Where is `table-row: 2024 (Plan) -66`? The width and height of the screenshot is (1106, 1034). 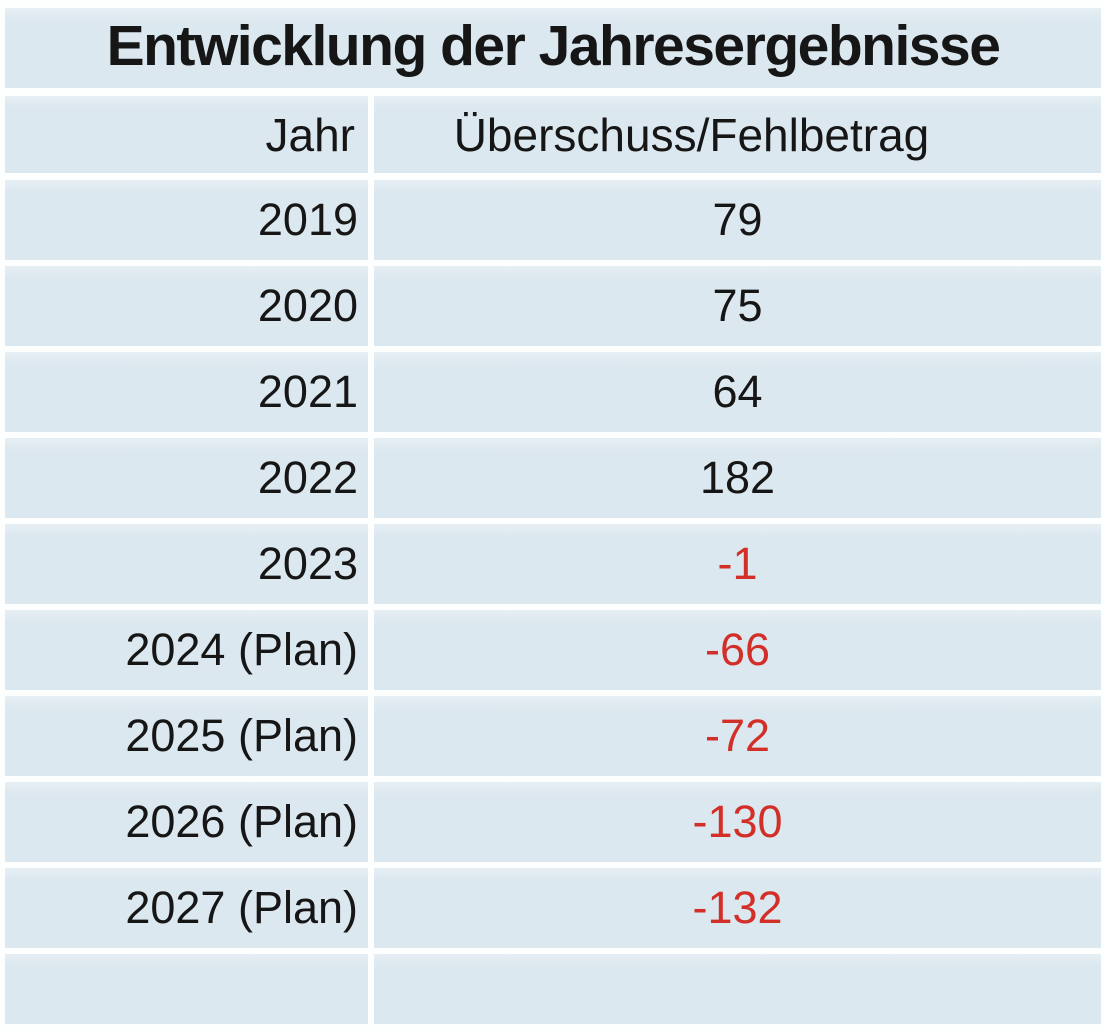 table-row: 2024 (Plan) -66 is located at coordinates (553, 650).